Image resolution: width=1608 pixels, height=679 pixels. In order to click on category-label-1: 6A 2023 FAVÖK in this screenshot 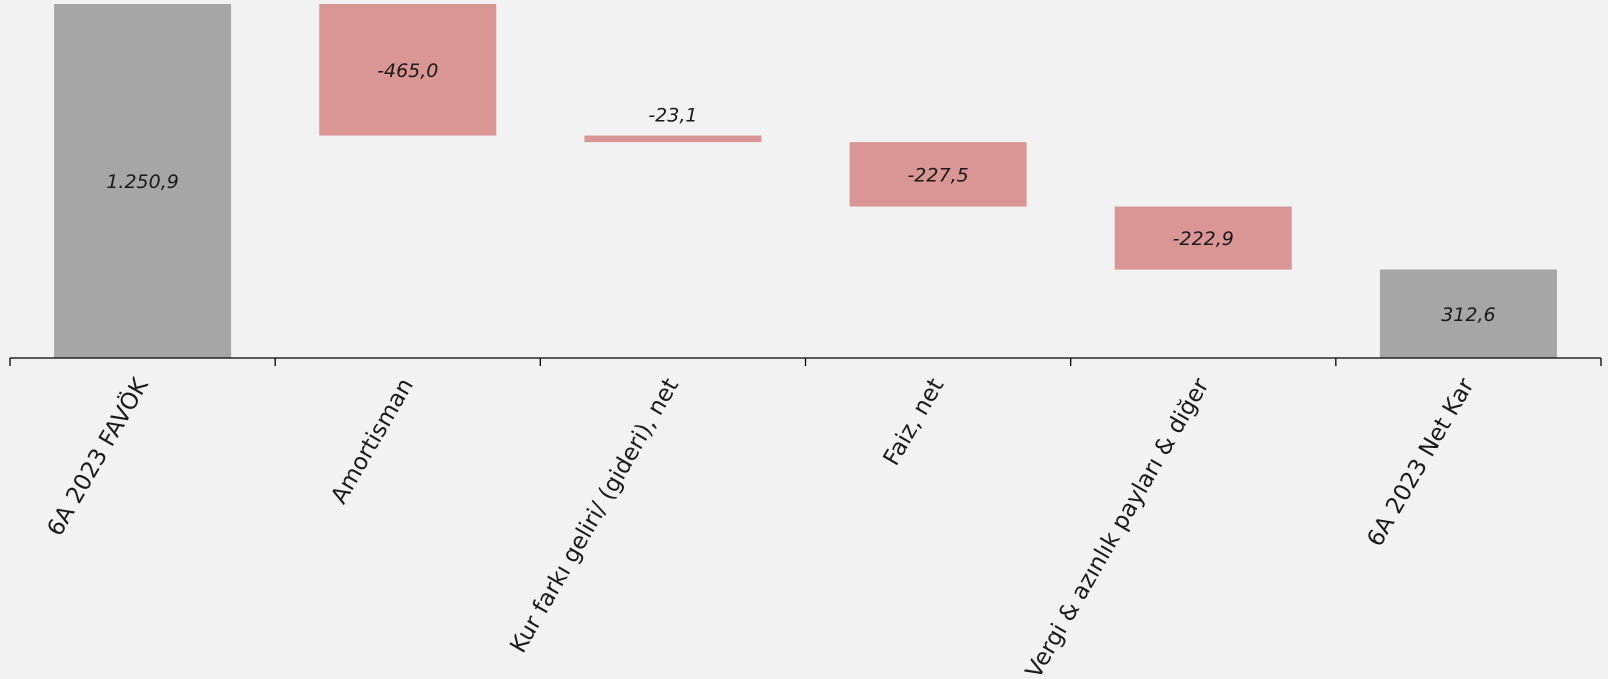, I will do `click(97, 456)`.